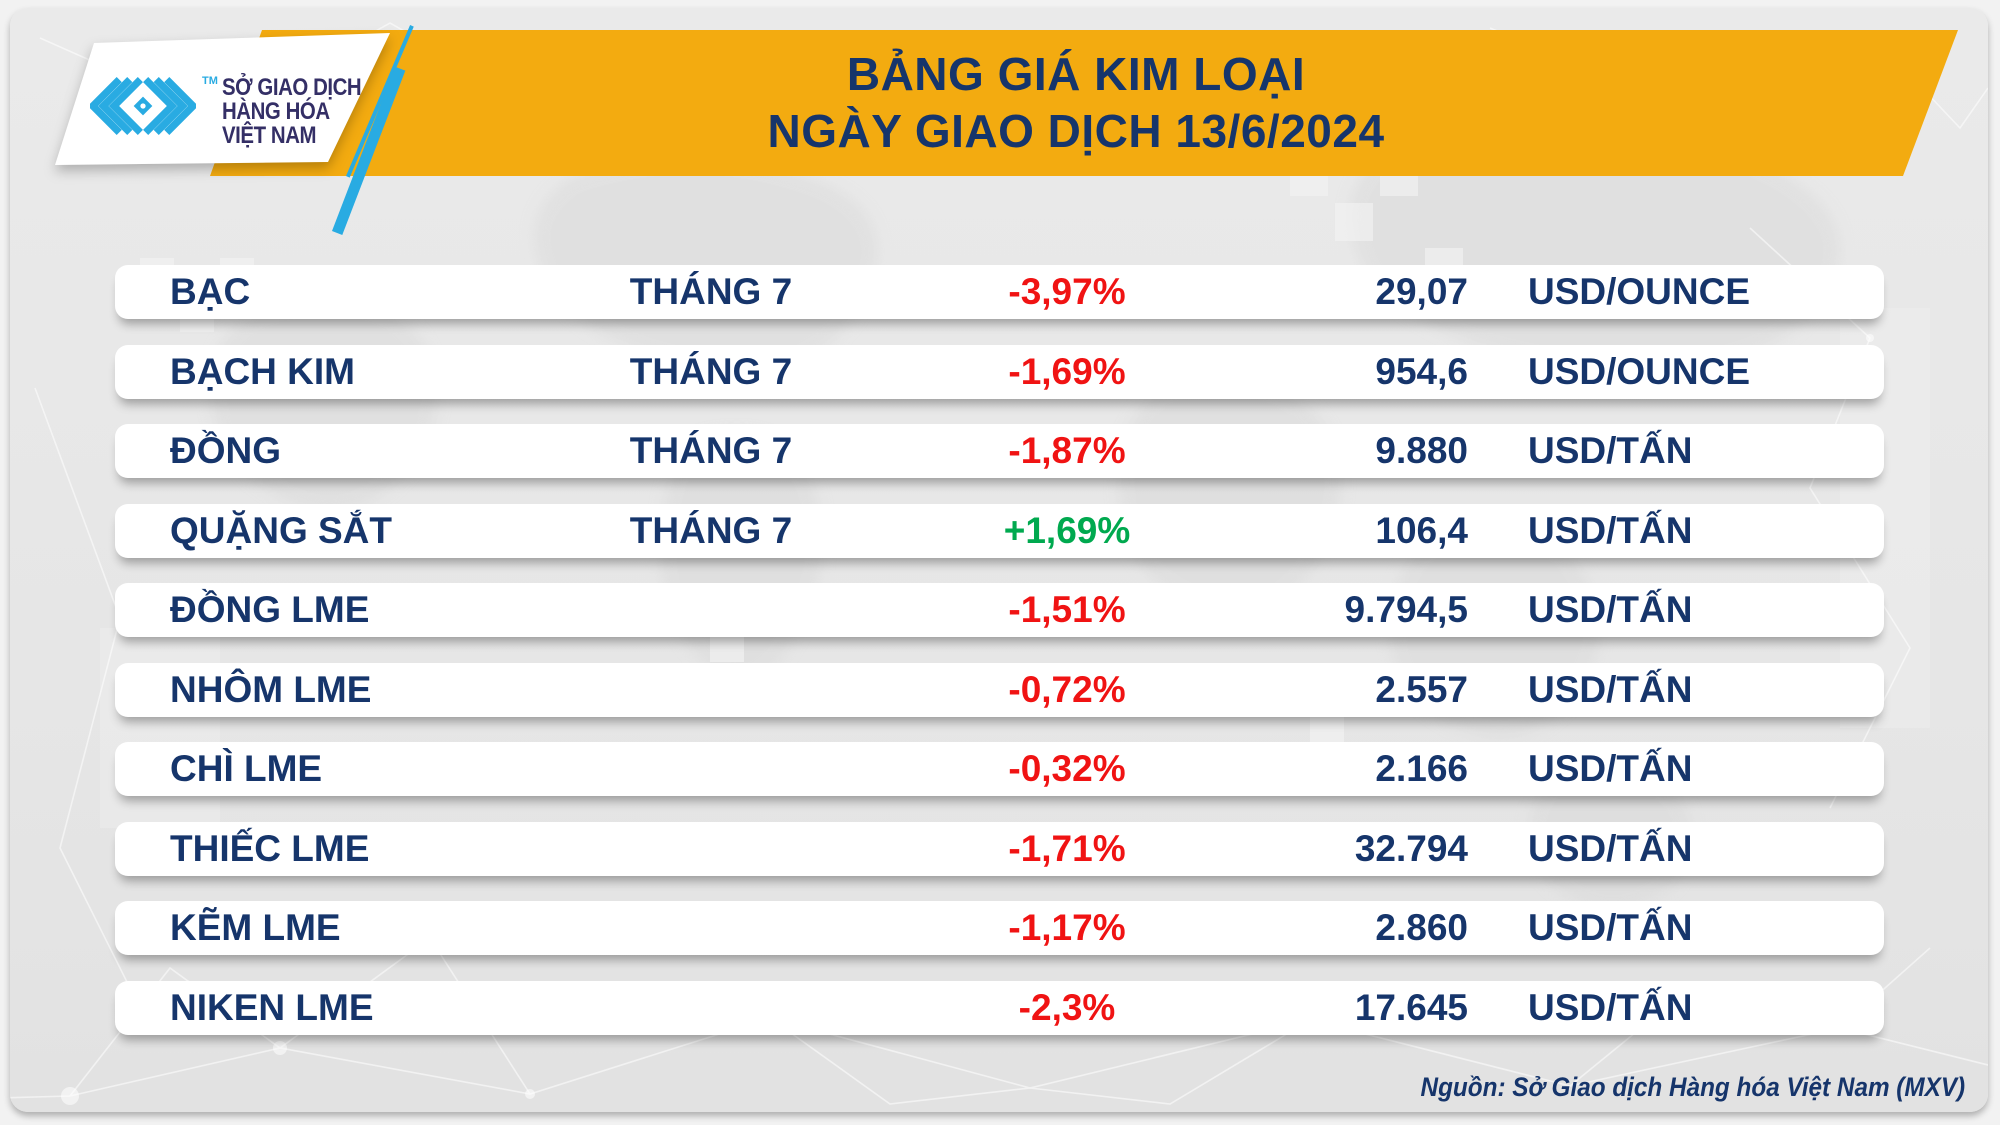 The width and height of the screenshot is (2000, 1125). I want to click on price-value: 2.860, so click(1421, 927).